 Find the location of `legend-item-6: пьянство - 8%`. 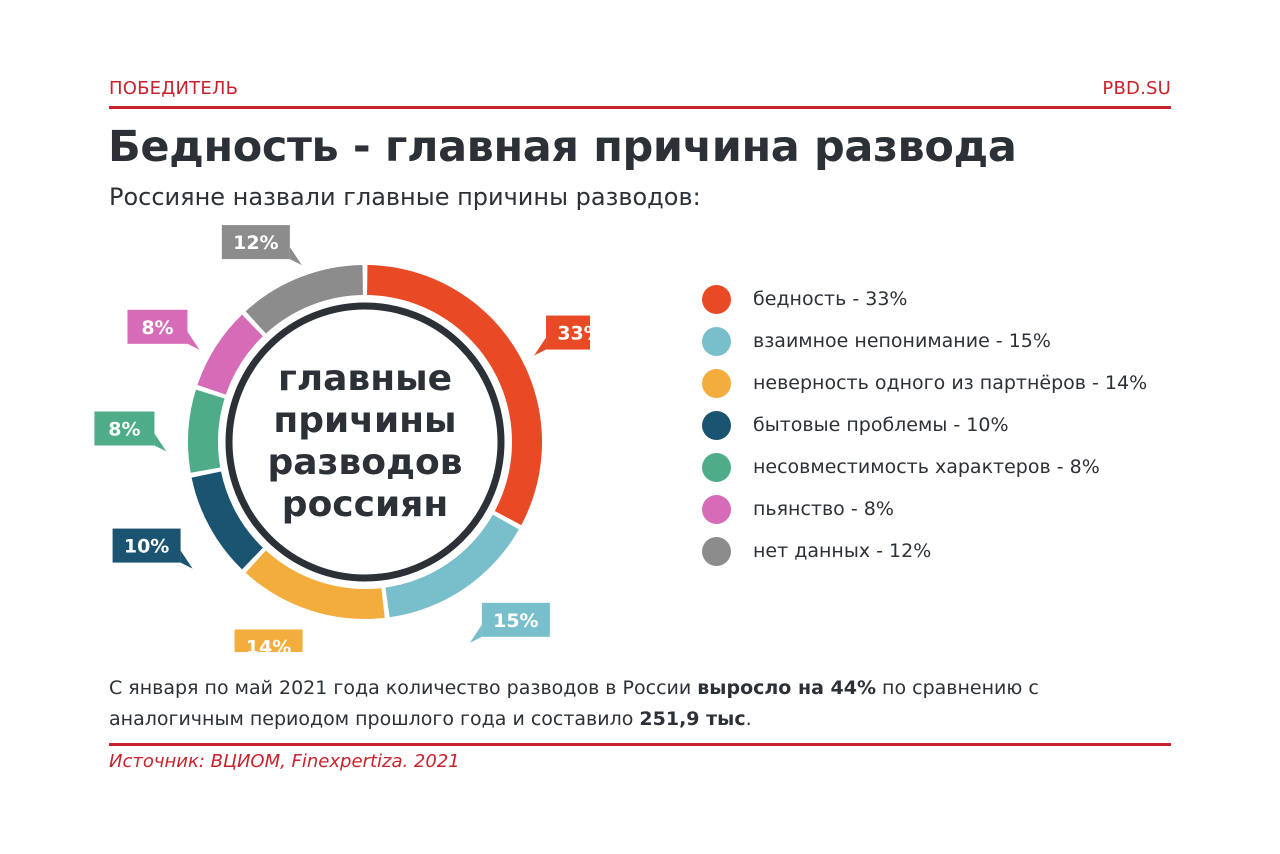

legend-item-6: пьянство - 8% is located at coordinates (924, 509).